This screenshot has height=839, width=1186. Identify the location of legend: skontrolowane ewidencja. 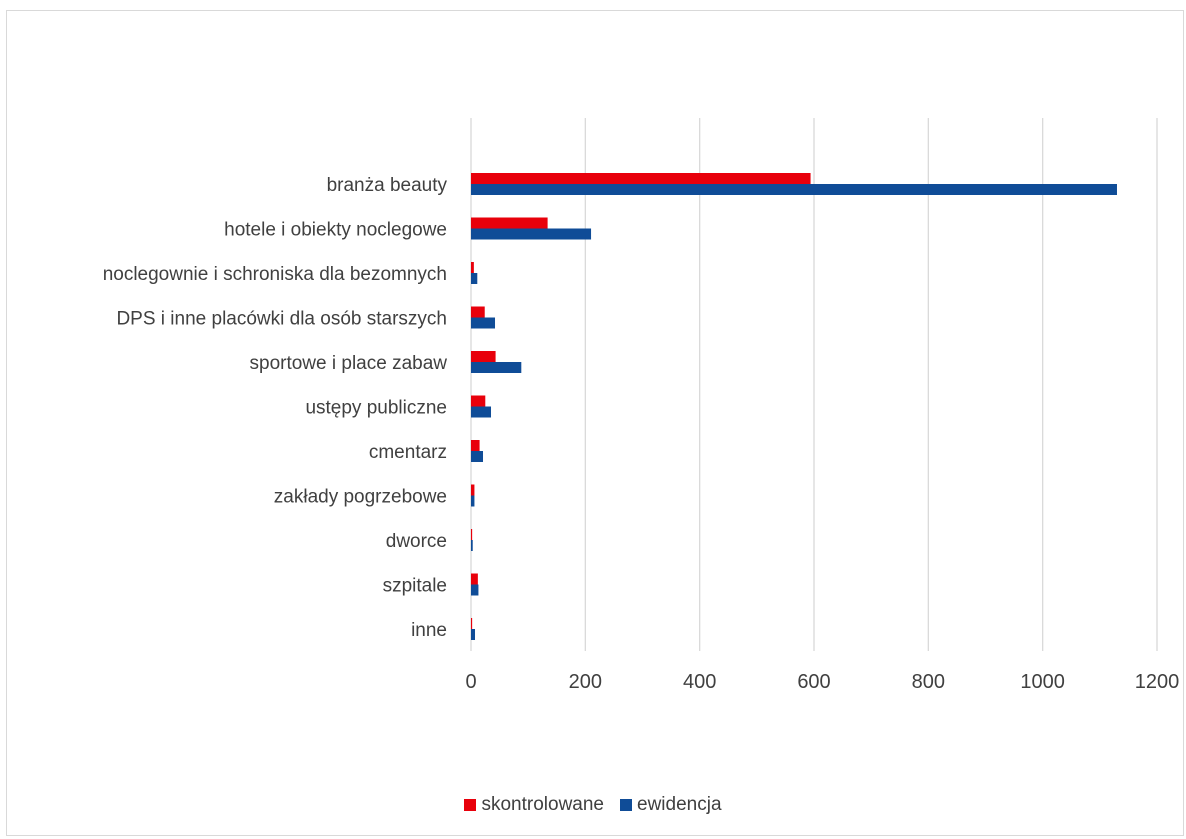
(593, 805).